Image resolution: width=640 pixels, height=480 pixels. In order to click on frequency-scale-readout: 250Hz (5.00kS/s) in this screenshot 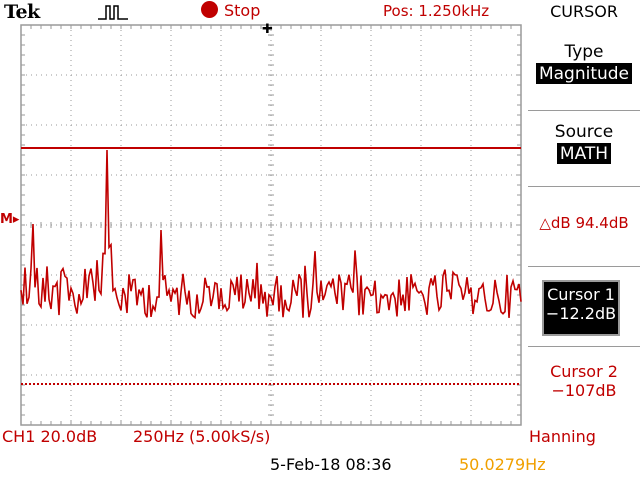, I will do `click(202, 436)`.